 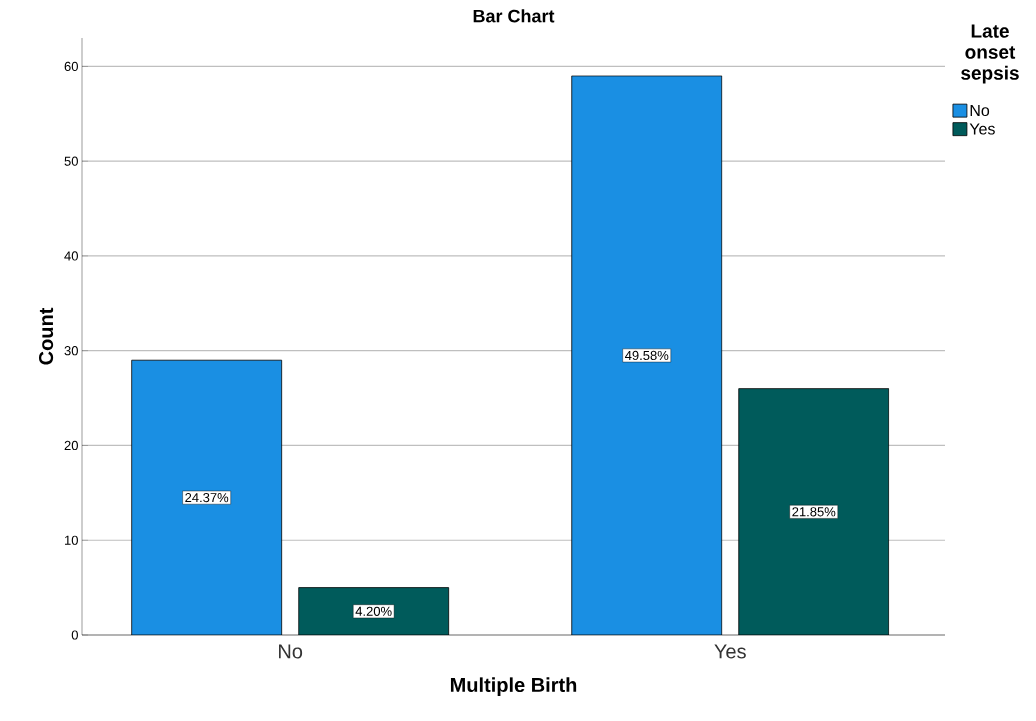 What do you see at coordinates (990, 54) in the screenshot?
I see `legend-title: Late onset sepsis` at bounding box center [990, 54].